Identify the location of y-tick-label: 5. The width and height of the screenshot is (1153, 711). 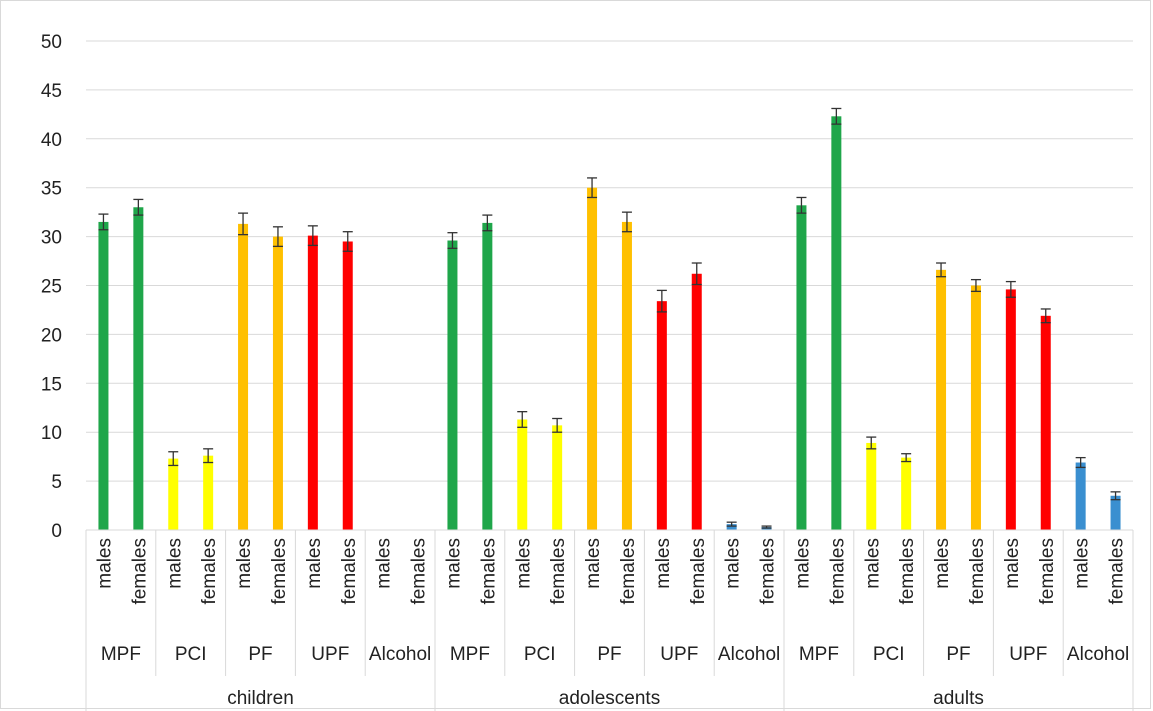
(56, 482).